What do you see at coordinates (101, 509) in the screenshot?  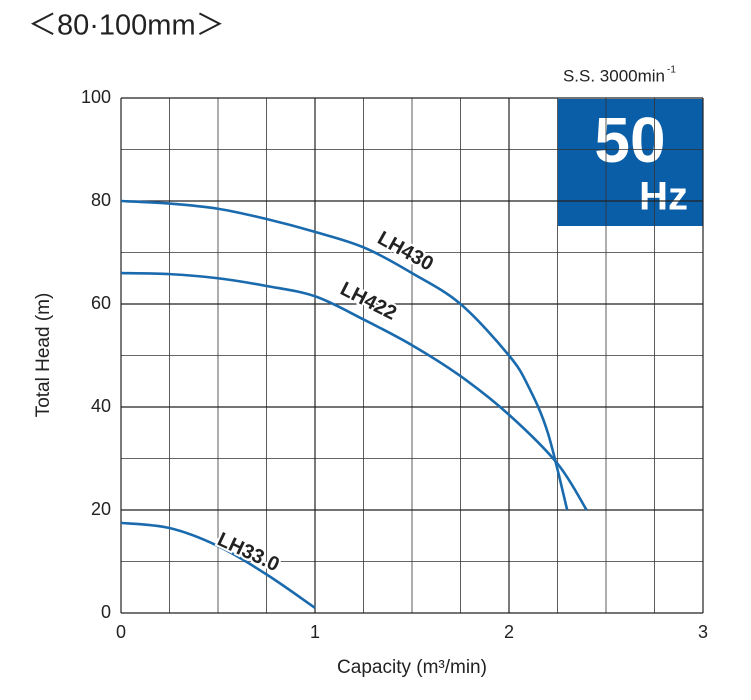 I see `y-tick-label: 20` at bounding box center [101, 509].